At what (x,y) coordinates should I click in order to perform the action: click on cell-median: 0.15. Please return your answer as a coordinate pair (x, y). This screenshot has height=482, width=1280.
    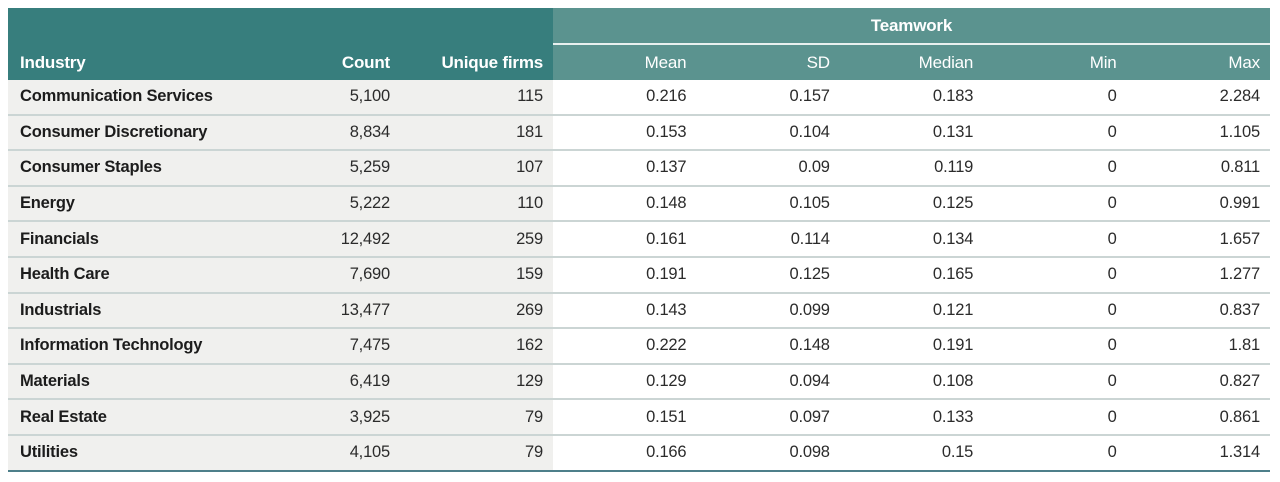
    Looking at the image, I should click on (911, 452).